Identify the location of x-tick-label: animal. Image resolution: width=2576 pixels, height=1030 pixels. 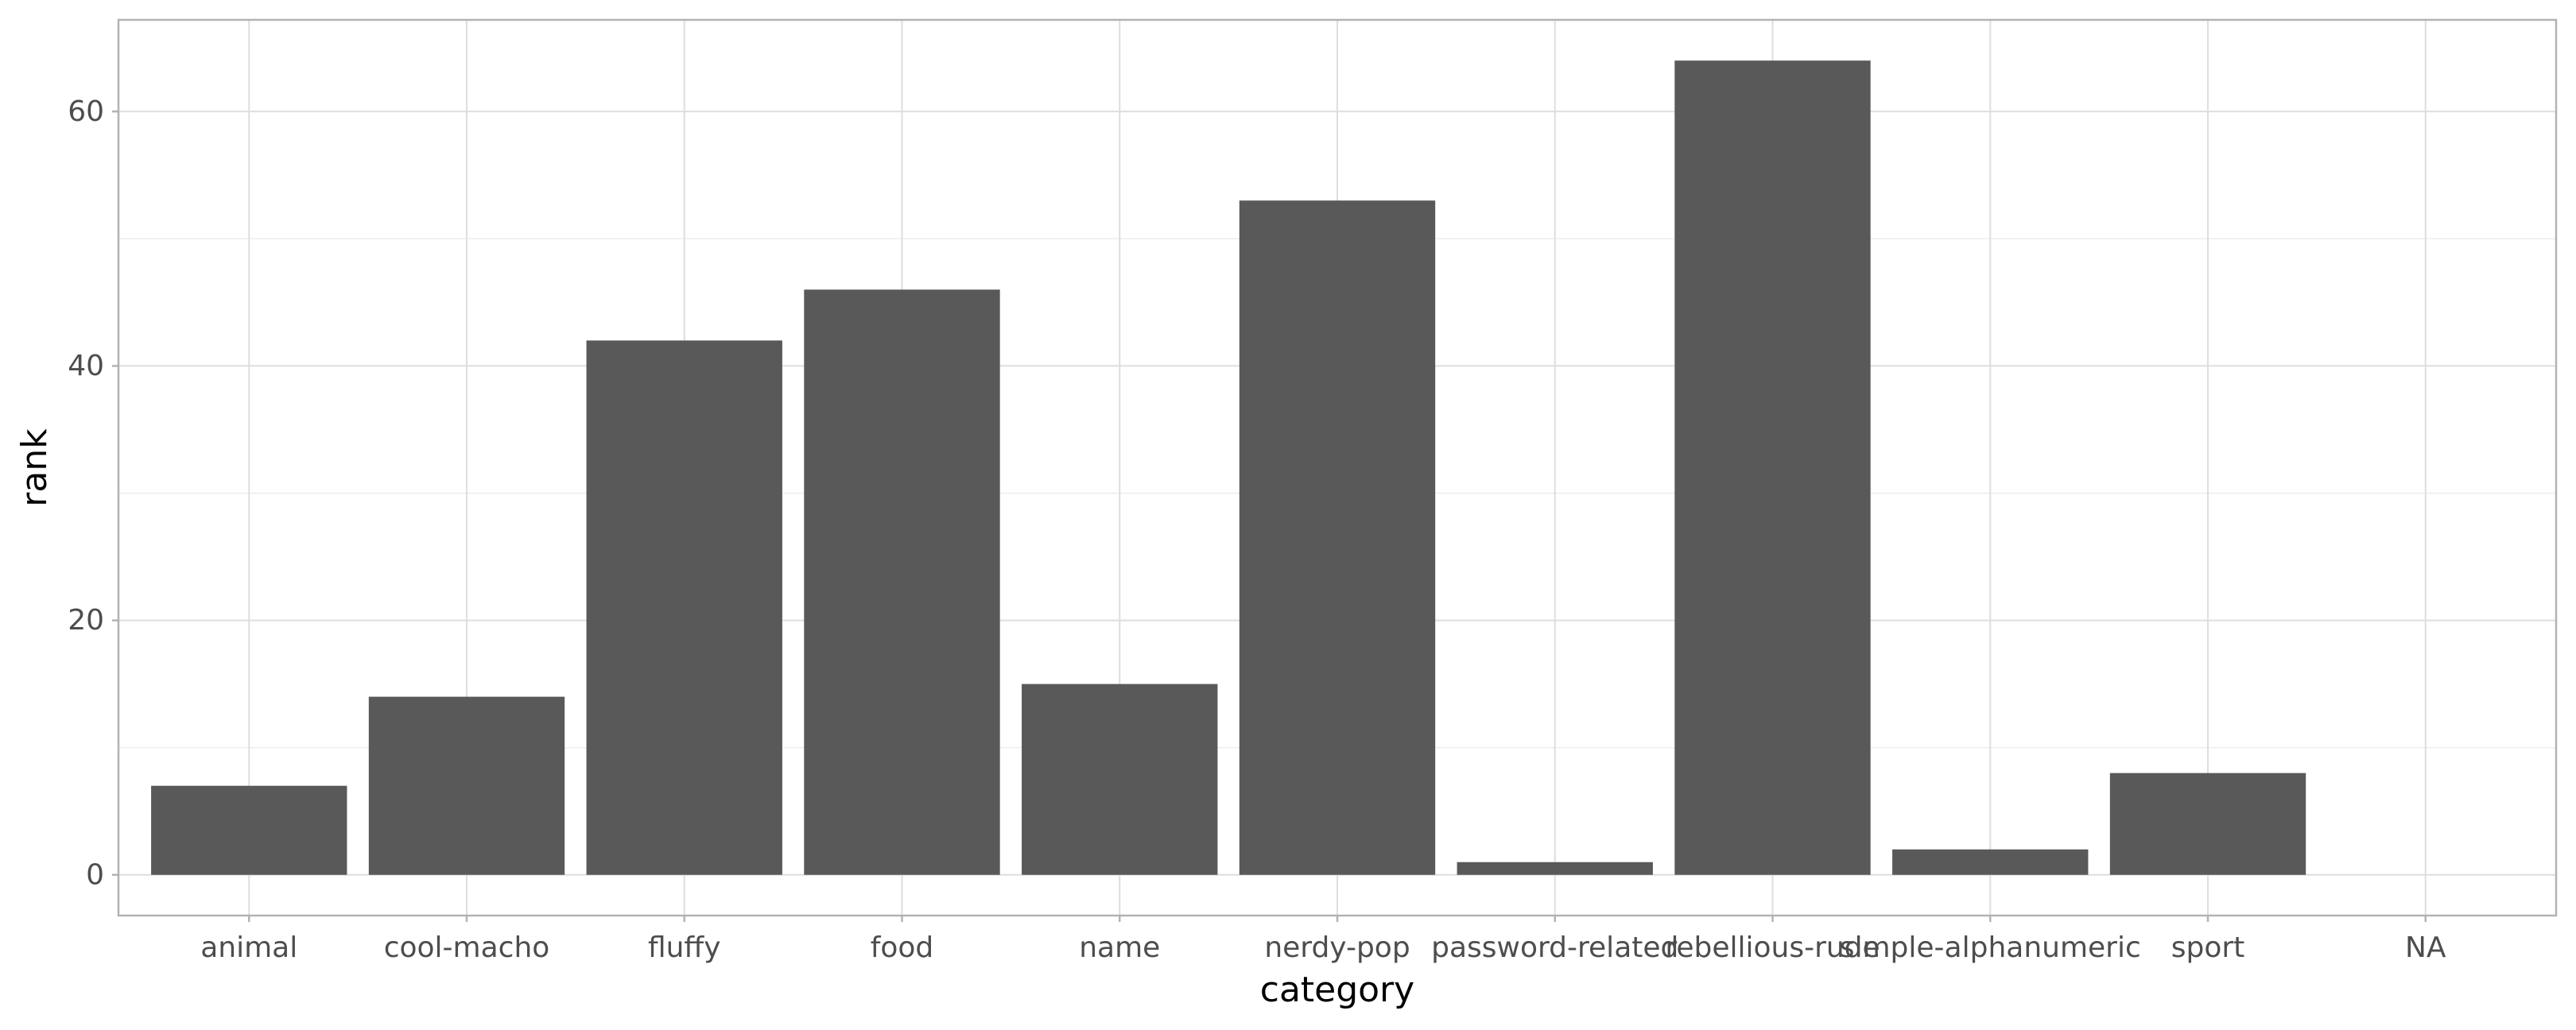
(249, 947).